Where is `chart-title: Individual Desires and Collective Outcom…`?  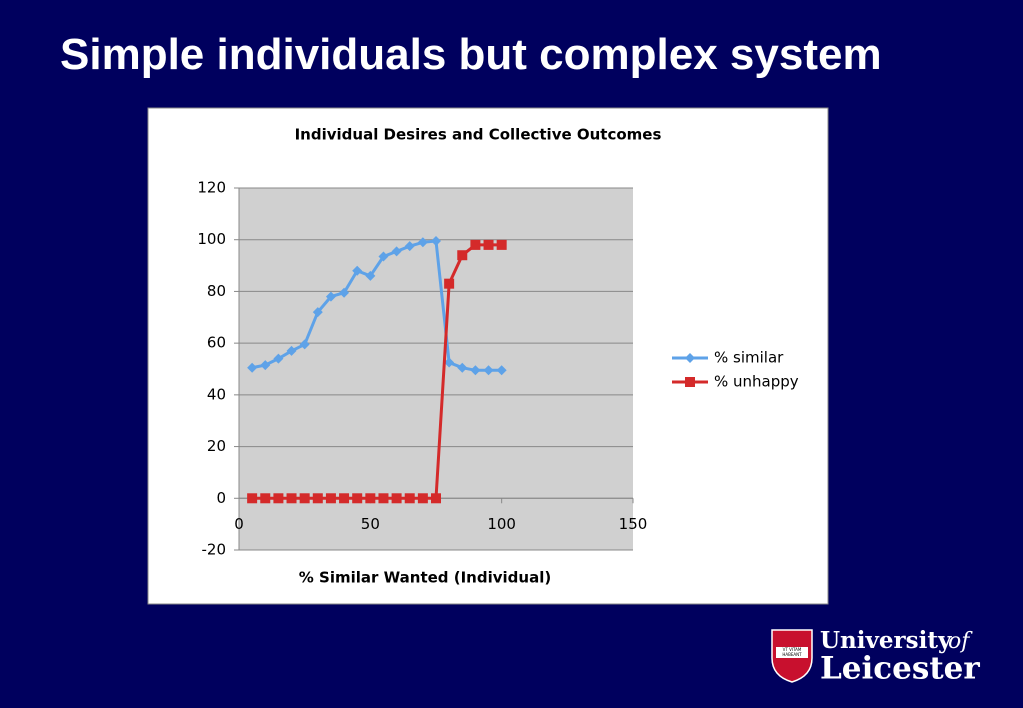 chart-title: Individual Desires and Collective Outcom… is located at coordinates (478, 135).